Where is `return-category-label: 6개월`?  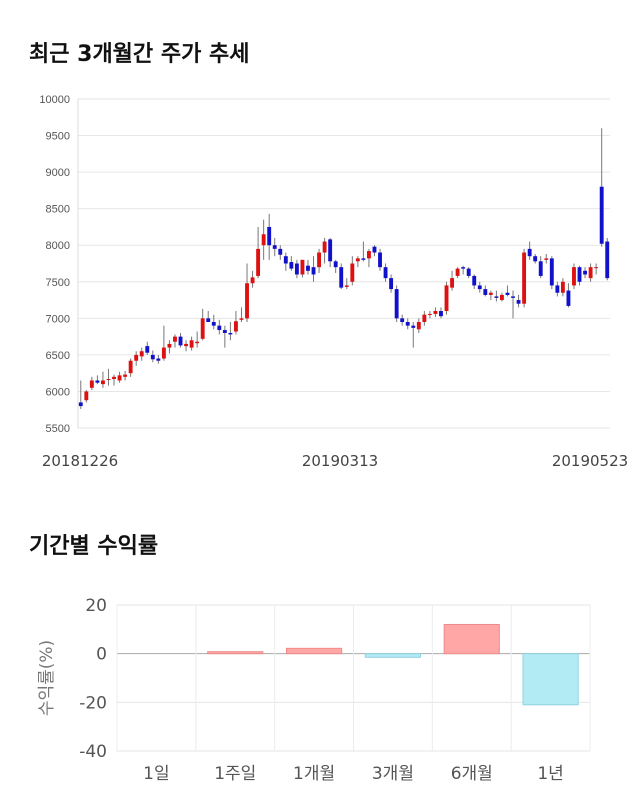 return-category-label: 6개월 is located at coordinates (472, 774).